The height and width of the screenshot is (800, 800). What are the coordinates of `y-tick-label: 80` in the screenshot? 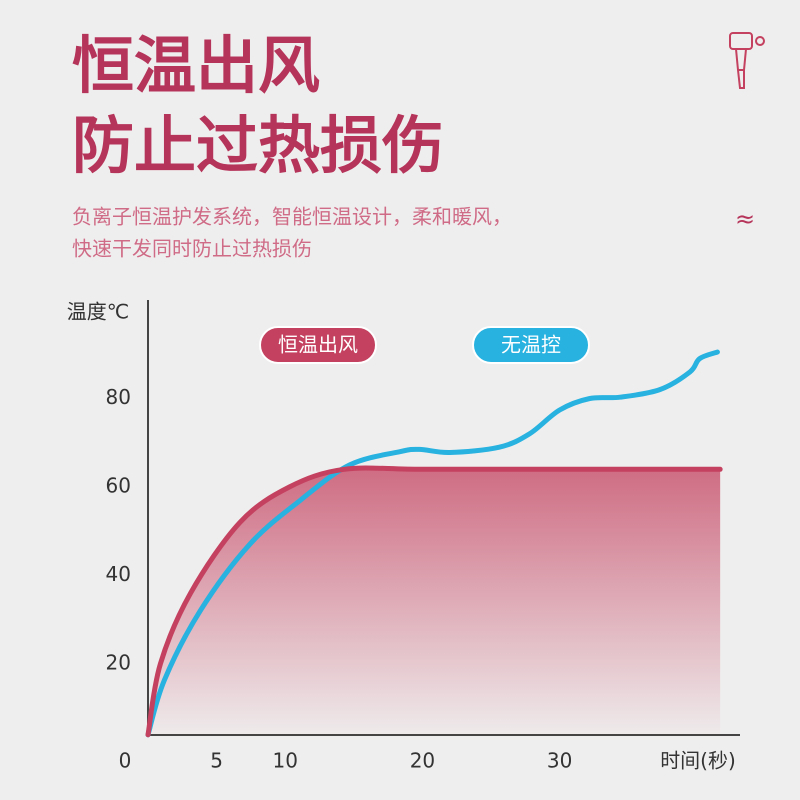 It's located at (118, 397).